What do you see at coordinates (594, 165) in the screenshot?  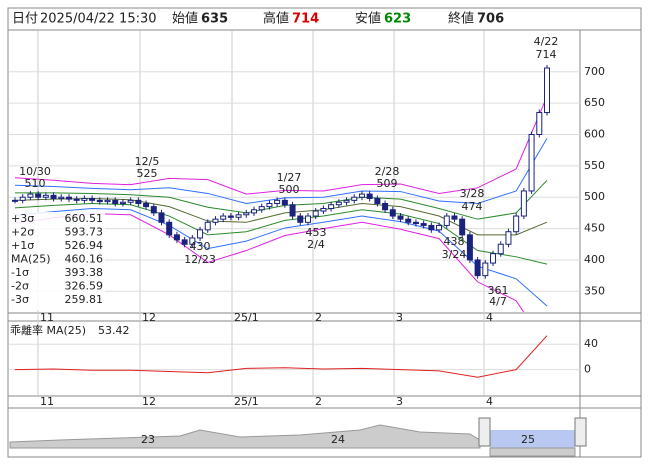 I see `y-tick-label: 550` at bounding box center [594, 165].